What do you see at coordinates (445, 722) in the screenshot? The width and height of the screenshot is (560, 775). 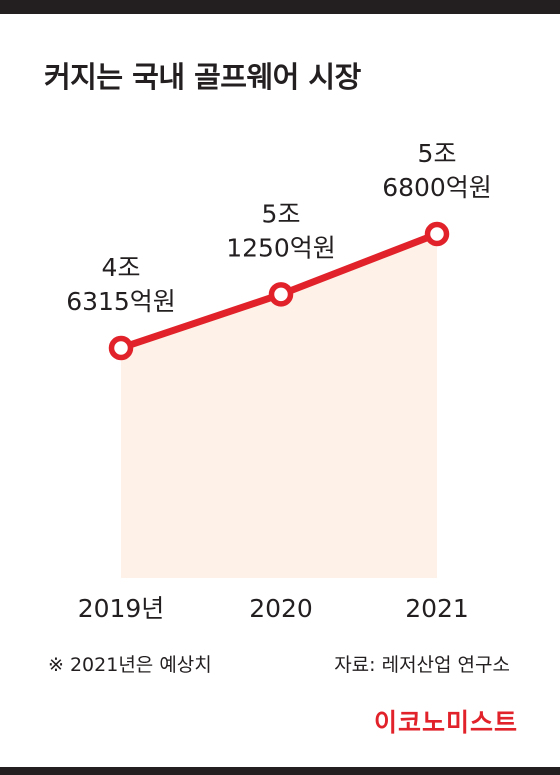 I see `brand-logo: 이코노미스트` at bounding box center [445, 722].